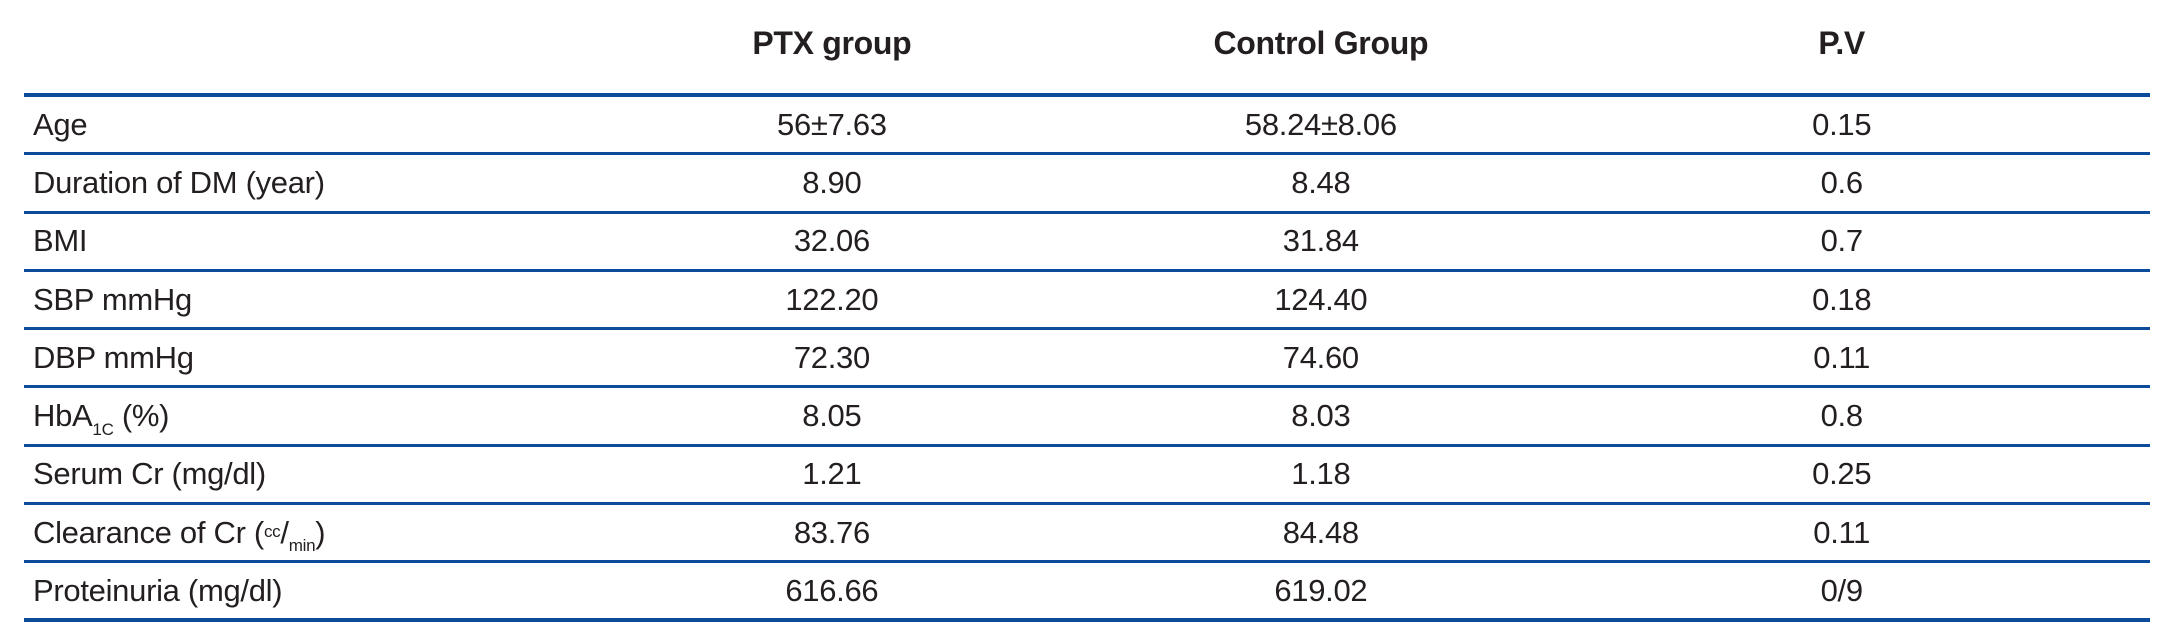 The image size is (2180, 639). What do you see at coordinates (1321, 182) in the screenshot?
I see `control-group-value: 8.48` at bounding box center [1321, 182].